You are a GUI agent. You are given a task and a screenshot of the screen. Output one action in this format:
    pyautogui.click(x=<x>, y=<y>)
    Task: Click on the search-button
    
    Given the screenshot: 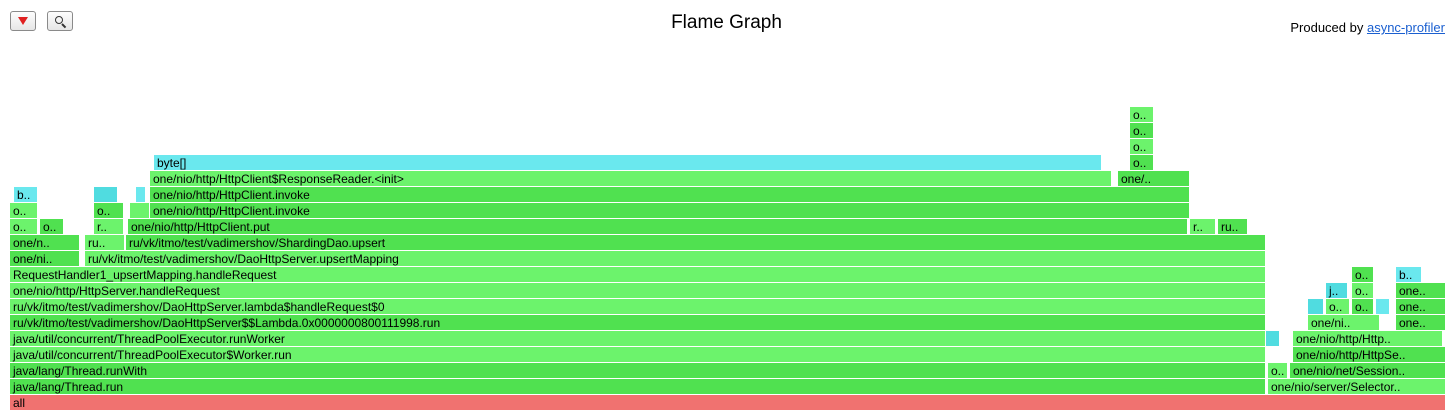 What is the action you would take?
    pyautogui.click(x=60, y=21)
    